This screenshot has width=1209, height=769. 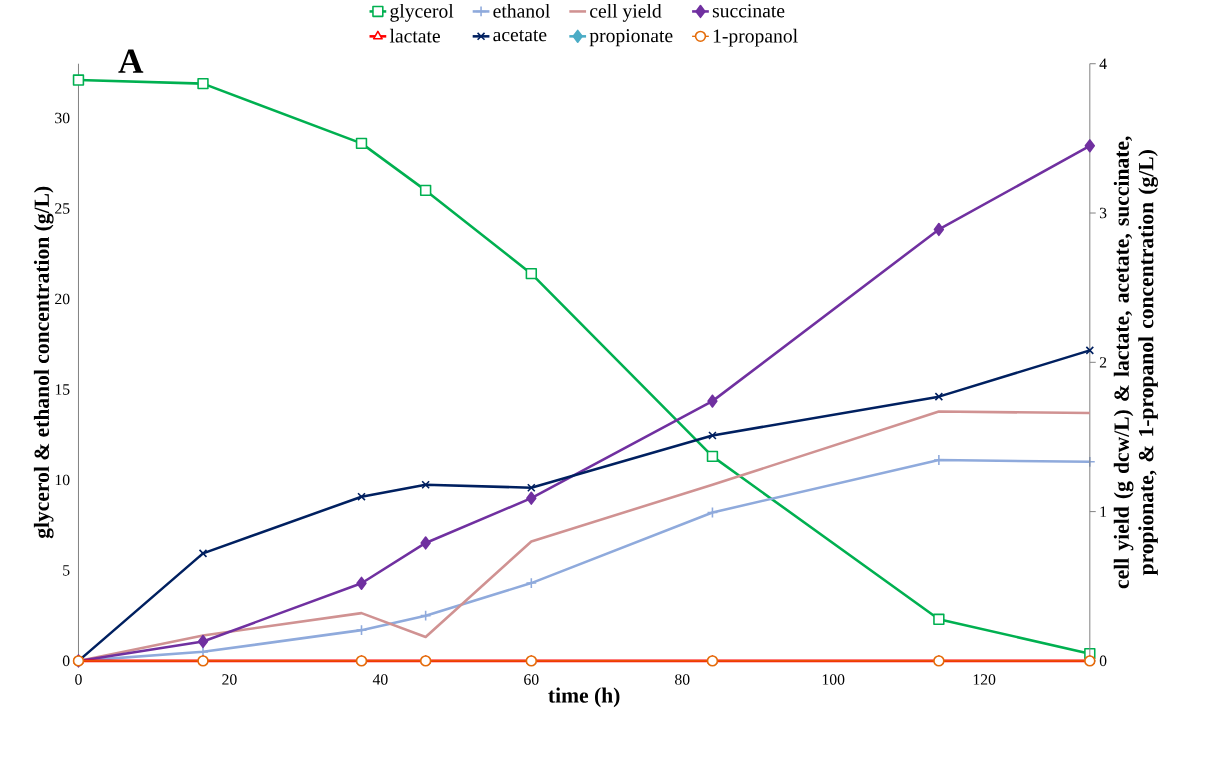 I want to click on x-tick-label: 60, so click(x=531, y=679).